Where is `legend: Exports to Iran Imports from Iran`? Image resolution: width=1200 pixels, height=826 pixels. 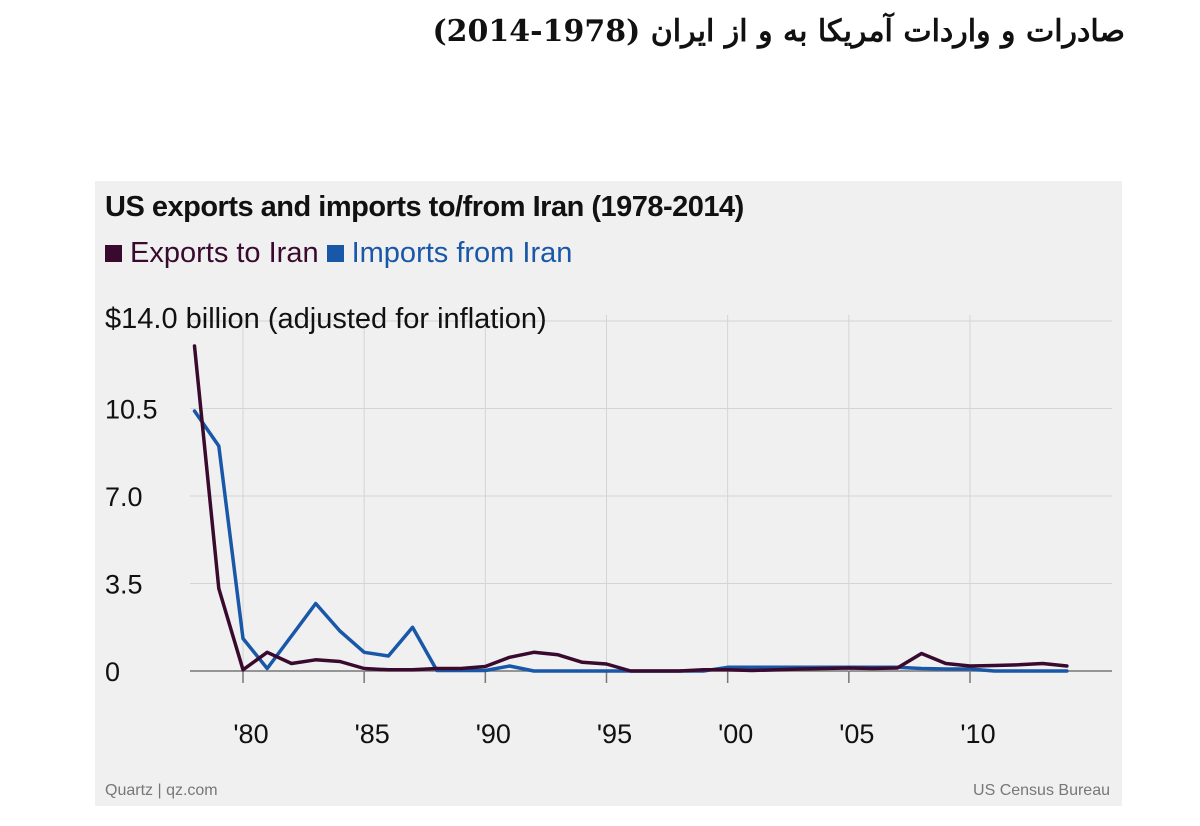
legend: Exports to Iran Imports from Iran is located at coordinates (342, 253).